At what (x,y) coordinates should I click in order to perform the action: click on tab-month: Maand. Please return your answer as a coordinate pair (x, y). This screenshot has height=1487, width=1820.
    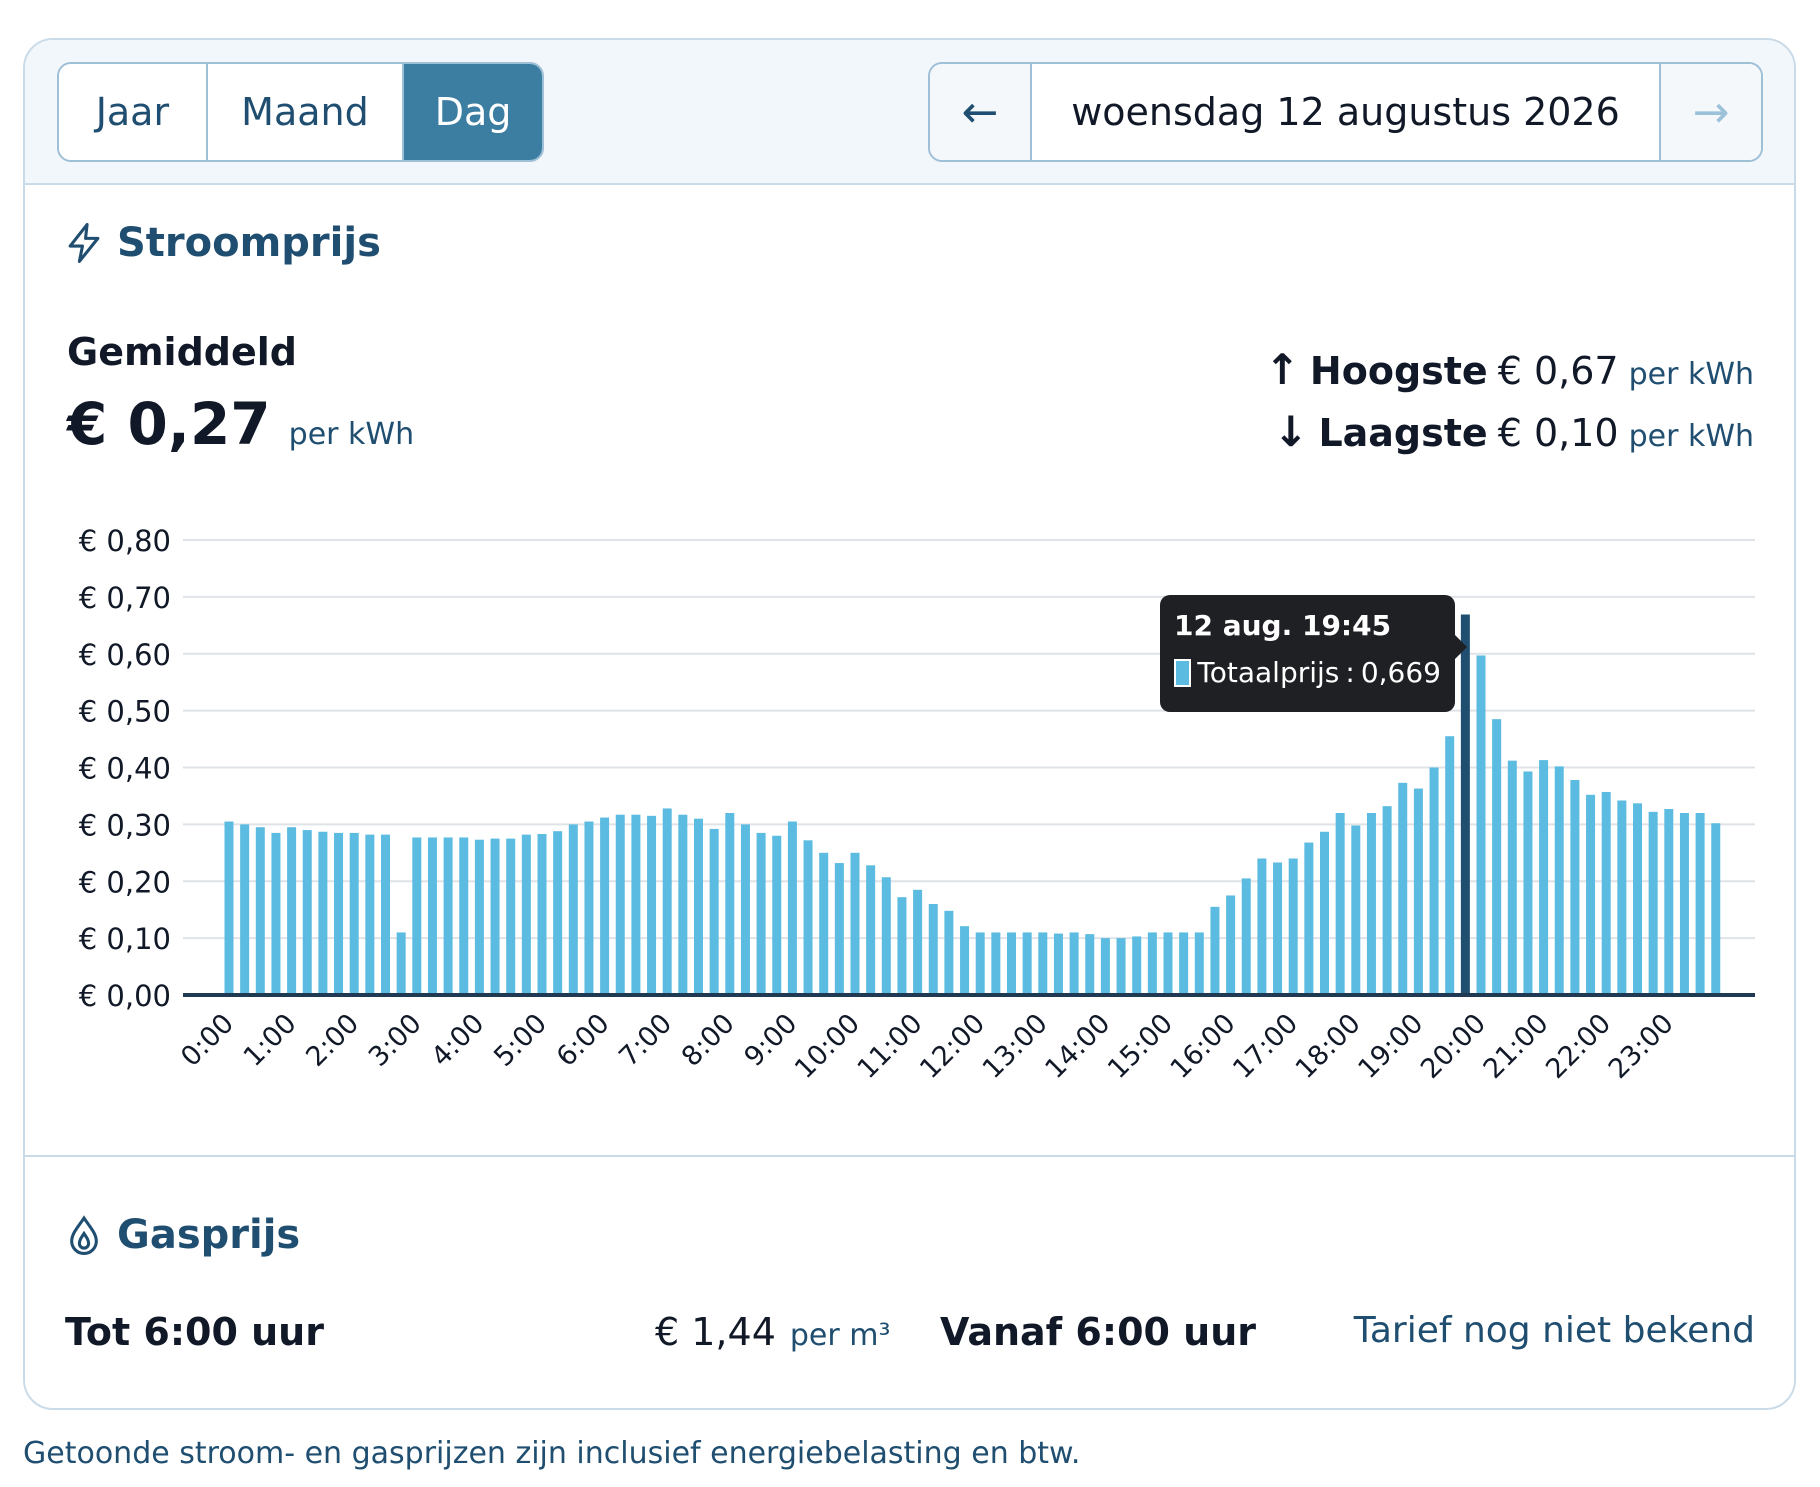
    Looking at the image, I should click on (306, 112).